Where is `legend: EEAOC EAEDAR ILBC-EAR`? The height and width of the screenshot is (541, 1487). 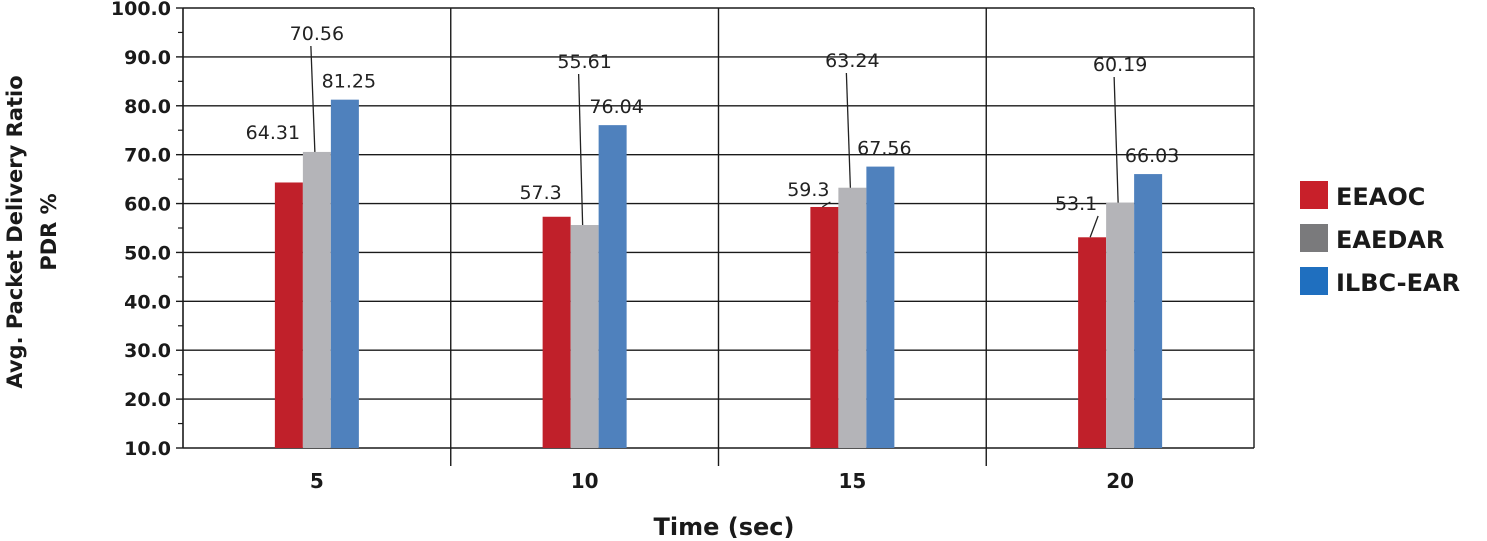 legend: EEAOC EAEDAR ILBC-EAR is located at coordinates (1380, 239).